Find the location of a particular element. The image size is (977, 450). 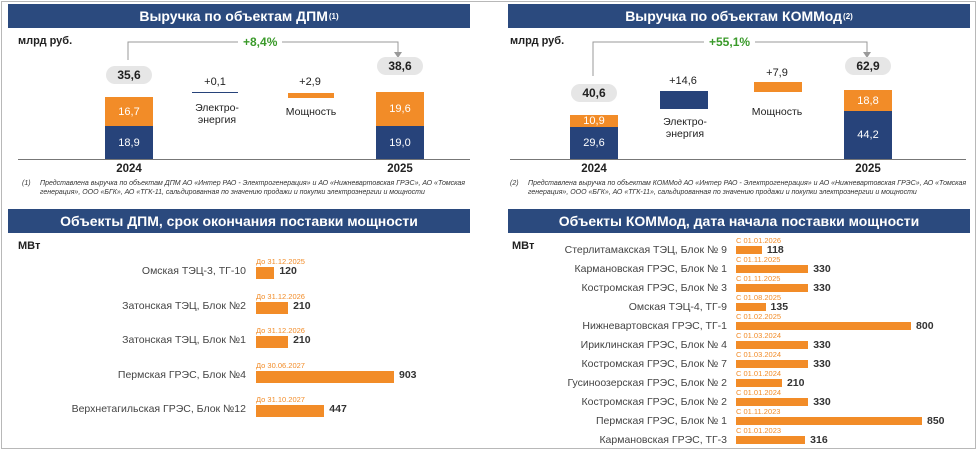

kommod-object-date-0: С 01.01.2026 is located at coordinates (759, 240).